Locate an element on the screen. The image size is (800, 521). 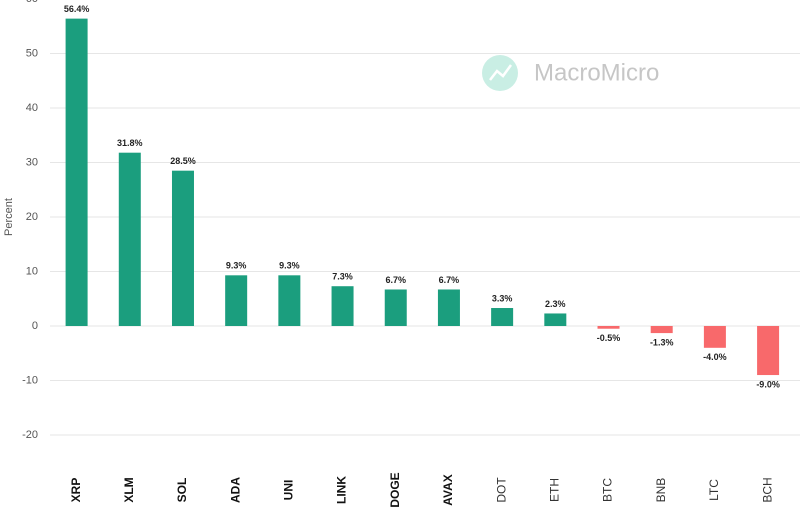
value-label: 2.3% is located at coordinates (555, 304).